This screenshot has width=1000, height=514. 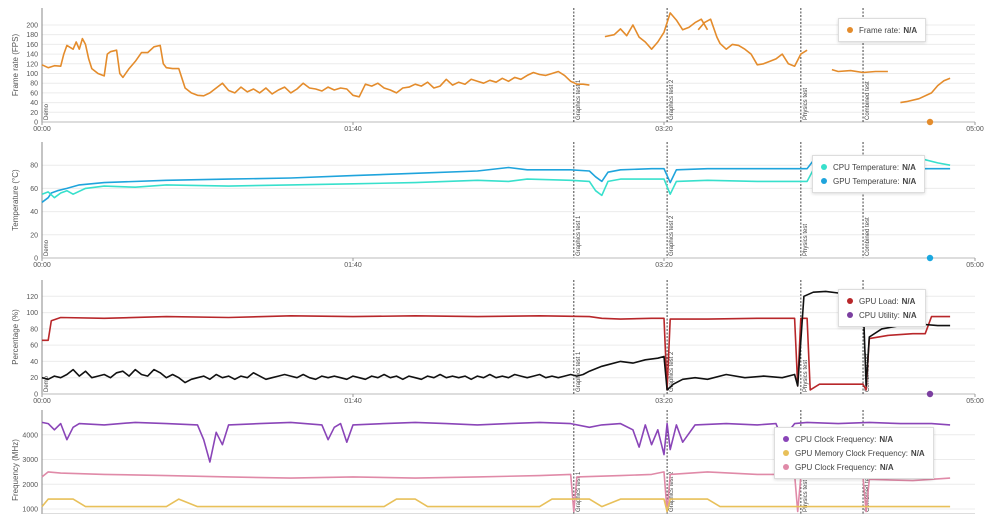 I want to click on legend-label: Frame rate:, so click(x=880, y=30).